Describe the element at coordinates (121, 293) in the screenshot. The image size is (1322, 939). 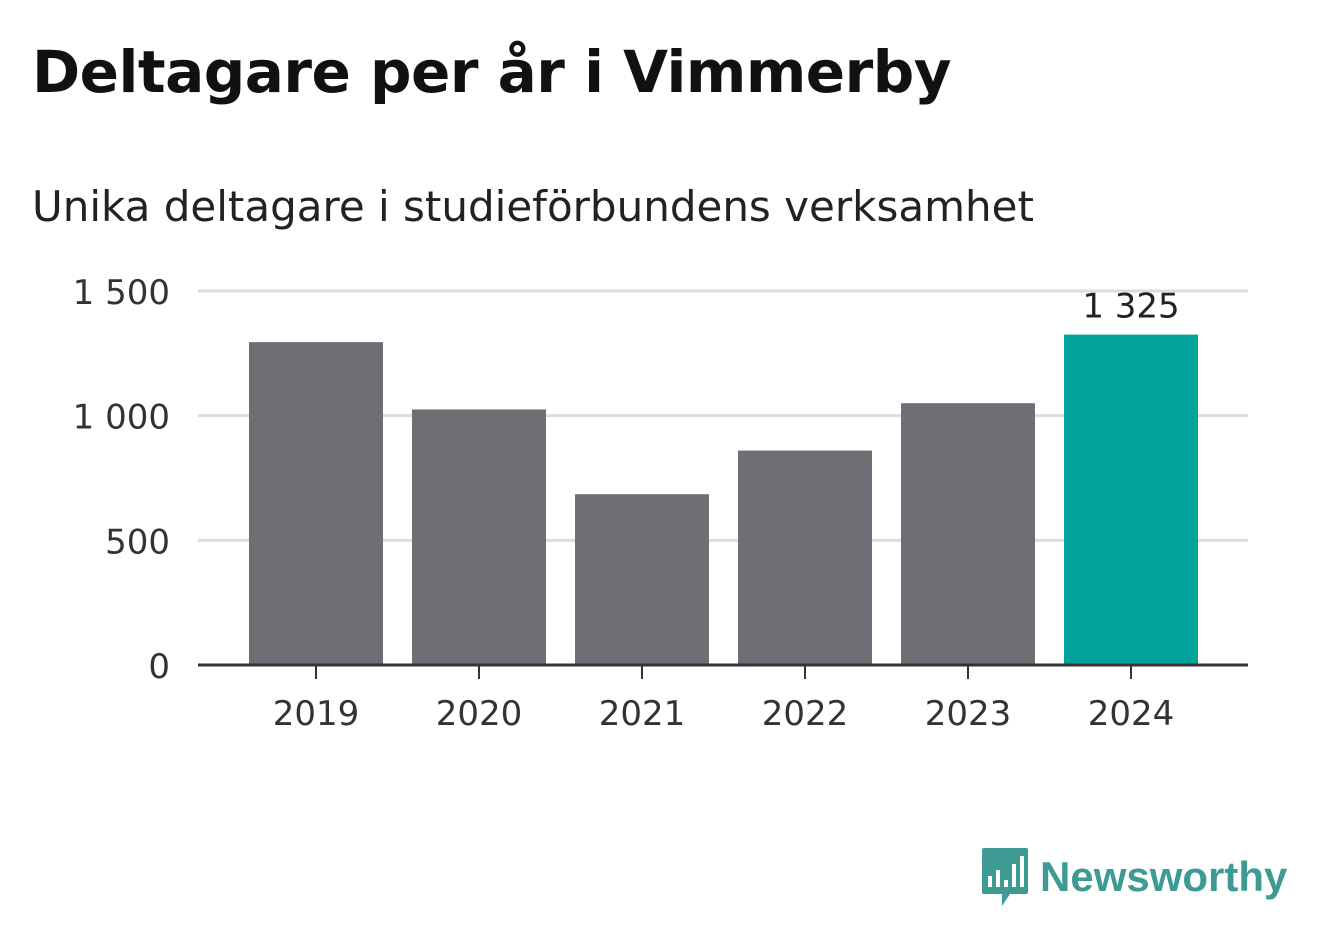
I see `y-tick-label: 1 500` at that location.